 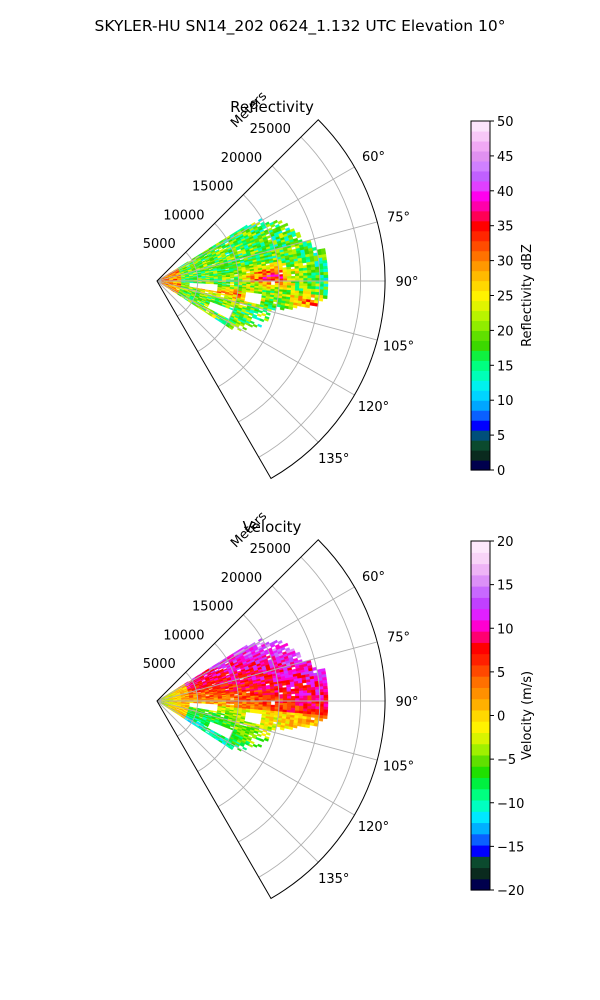 I want to click on azimuth-tick-label: 75°, so click(x=398, y=637).